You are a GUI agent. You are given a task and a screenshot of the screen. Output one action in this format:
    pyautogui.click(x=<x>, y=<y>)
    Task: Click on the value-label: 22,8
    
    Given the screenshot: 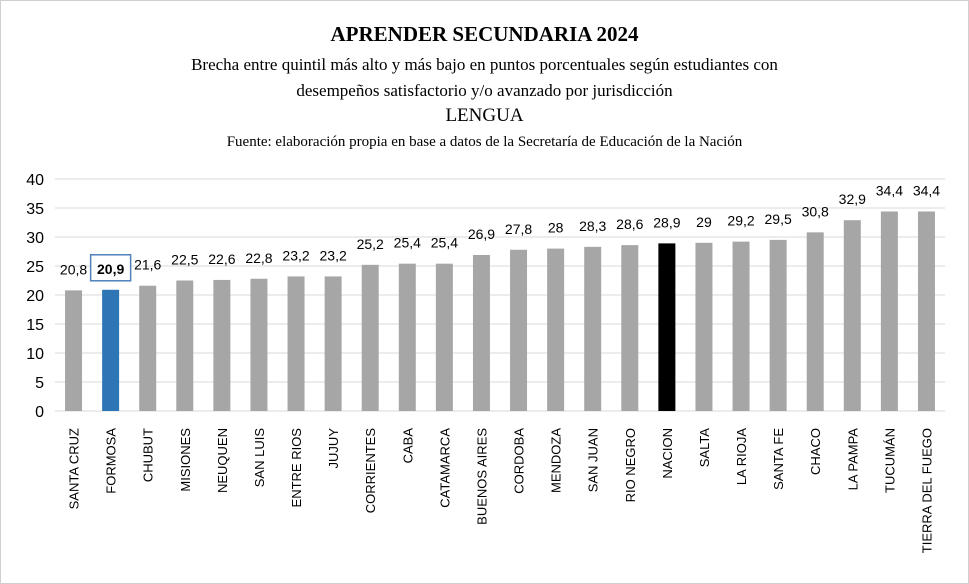 What is the action you would take?
    pyautogui.click(x=258, y=258)
    